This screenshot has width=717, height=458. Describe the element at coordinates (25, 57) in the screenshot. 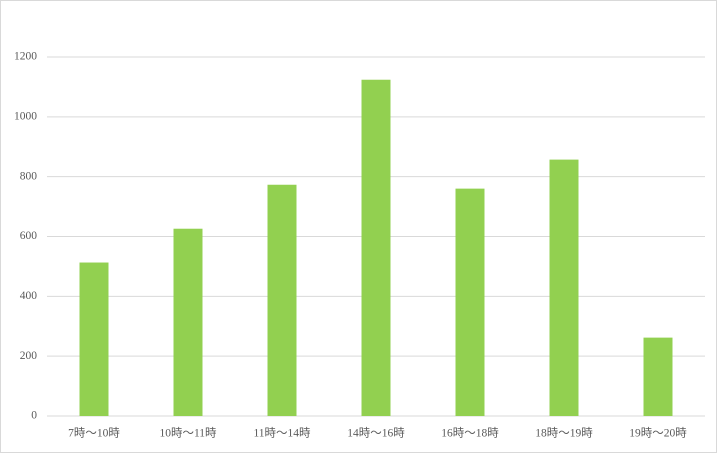

I see `y-tick-label: 1200` at that location.